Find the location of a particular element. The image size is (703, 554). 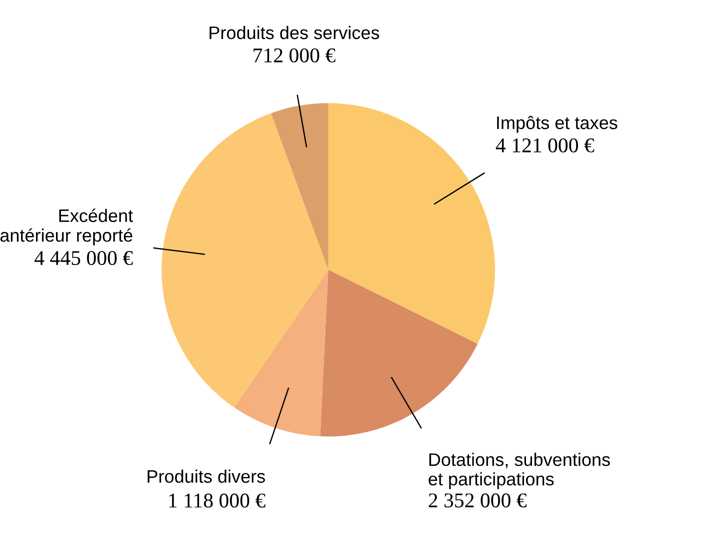

data-label: 4 121 000 € is located at coordinates (545, 145).